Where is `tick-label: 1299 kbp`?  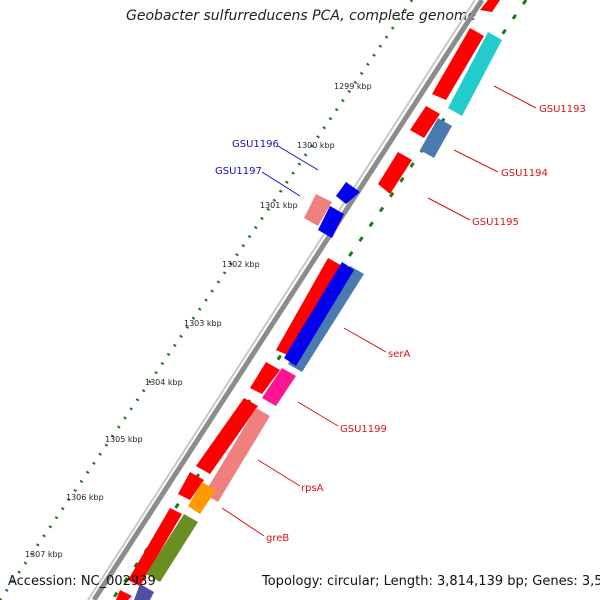 tick-label: 1299 kbp is located at coordinates (353, 86).